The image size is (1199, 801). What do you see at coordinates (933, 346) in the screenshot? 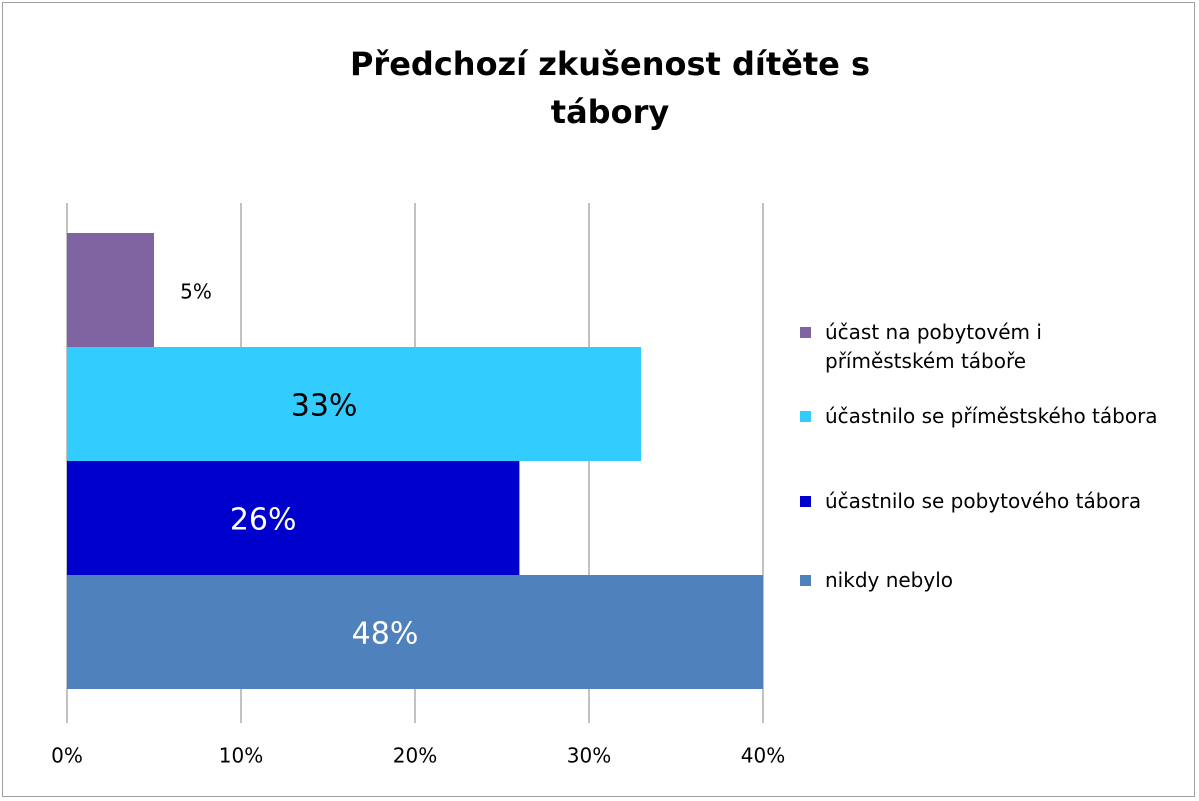
I see `legend-label: účast na pobytovém i příměstském táboře` at bounding box center [933, 346].